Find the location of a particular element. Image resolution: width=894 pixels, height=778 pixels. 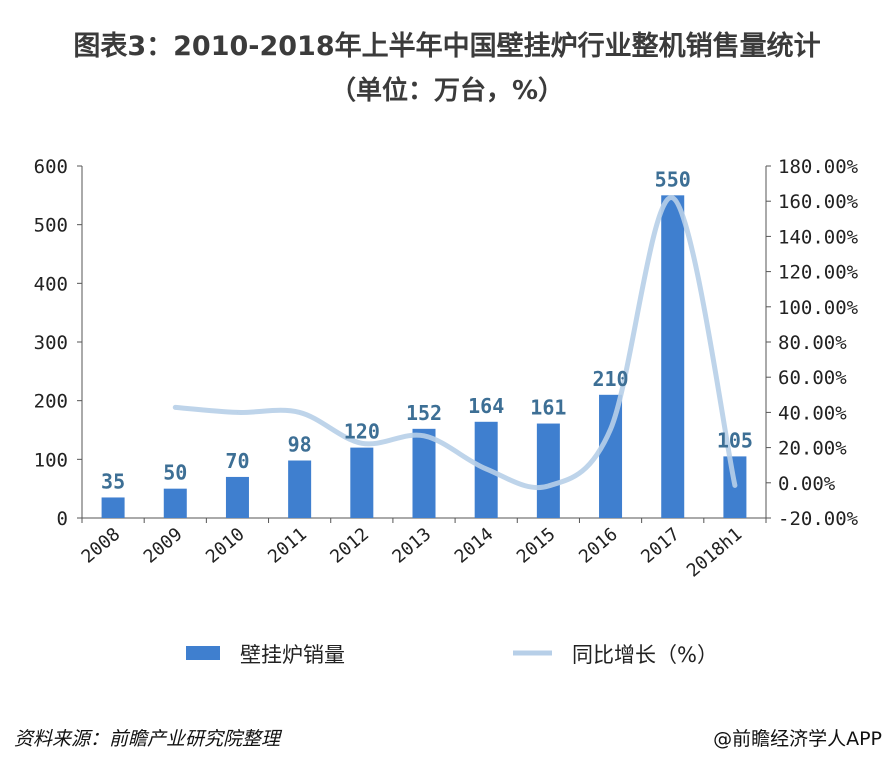

bar-value-label: 164 is located at coordinates (486, 406).